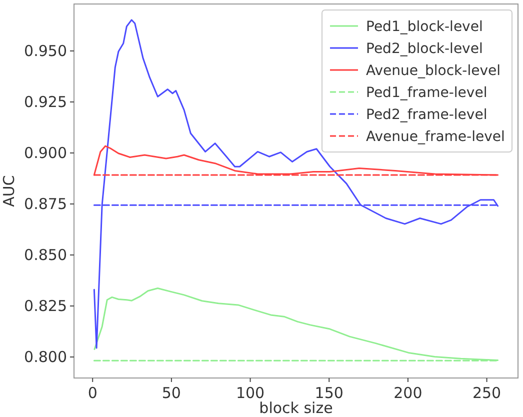 This screenshot has width=523, height=417. I want to click on x-tick-label: 50, so click(171, 393).